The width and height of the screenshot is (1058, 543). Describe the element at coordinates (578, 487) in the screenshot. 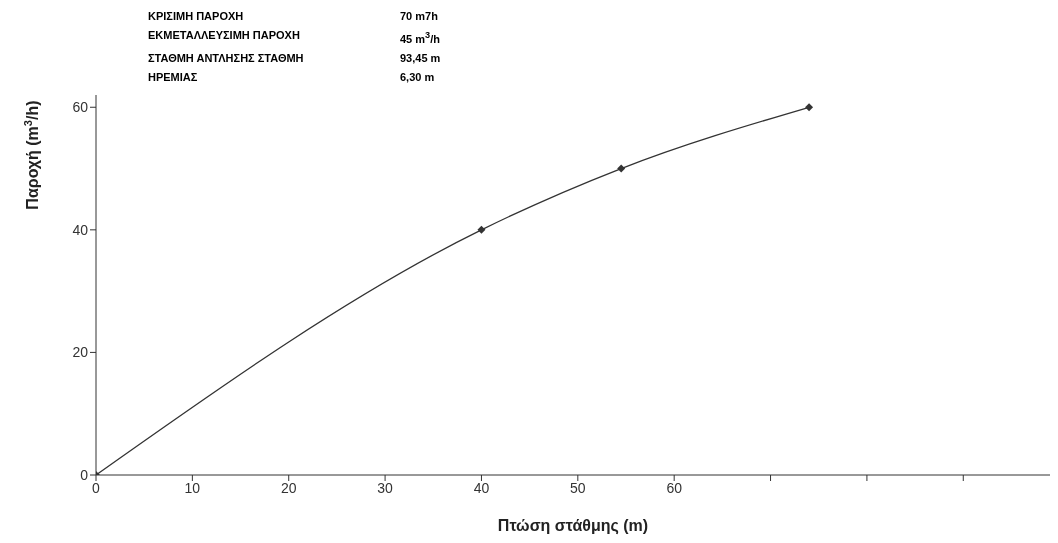

I see `x-tick-label: 50` at that location.